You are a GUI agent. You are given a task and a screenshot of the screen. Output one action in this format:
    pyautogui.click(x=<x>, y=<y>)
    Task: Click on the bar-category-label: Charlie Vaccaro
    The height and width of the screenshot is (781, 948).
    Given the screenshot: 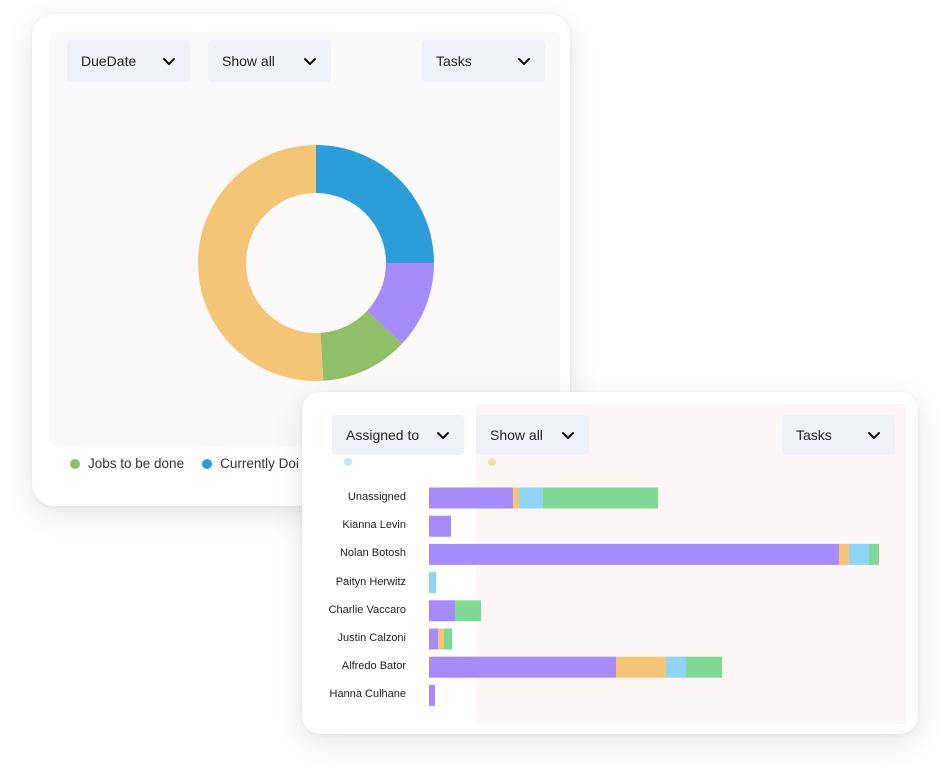 What is the action you would take?
    pyautogui.click(x=367, y=609)
    